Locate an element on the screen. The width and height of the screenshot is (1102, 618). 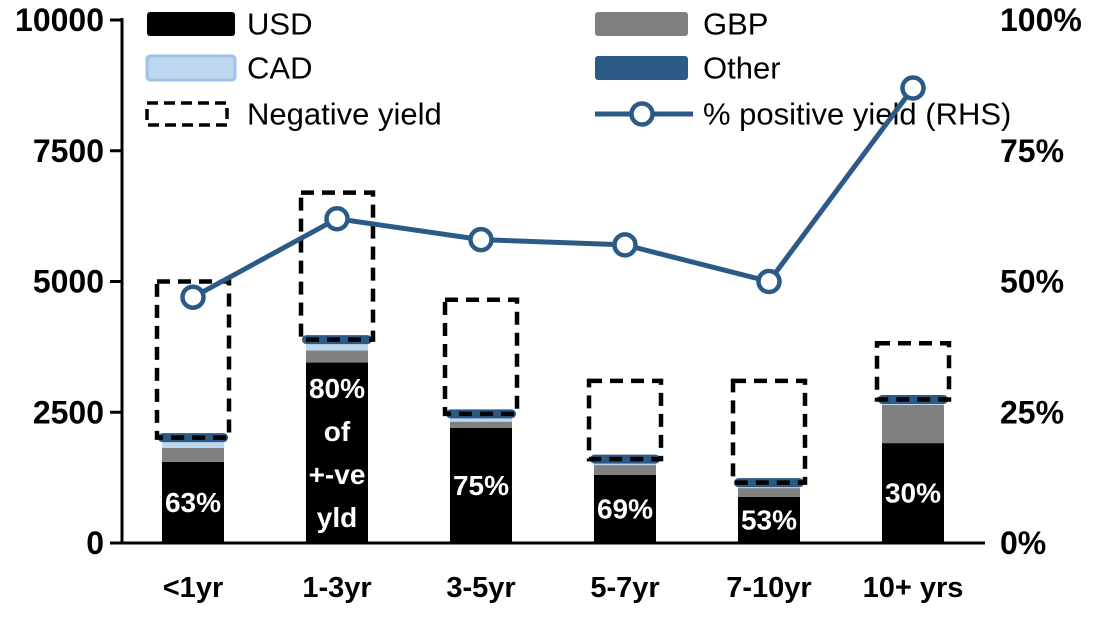
positive-yield-marker-3-5yr is located at coordinates (481, 239).